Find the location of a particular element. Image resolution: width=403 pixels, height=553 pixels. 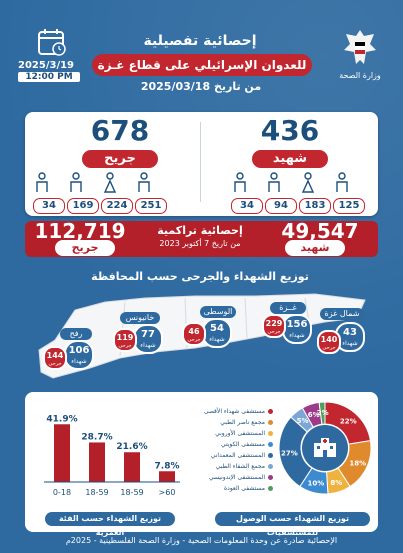

legend-item: مستشفى العودة is located at coordinates (234, 489).